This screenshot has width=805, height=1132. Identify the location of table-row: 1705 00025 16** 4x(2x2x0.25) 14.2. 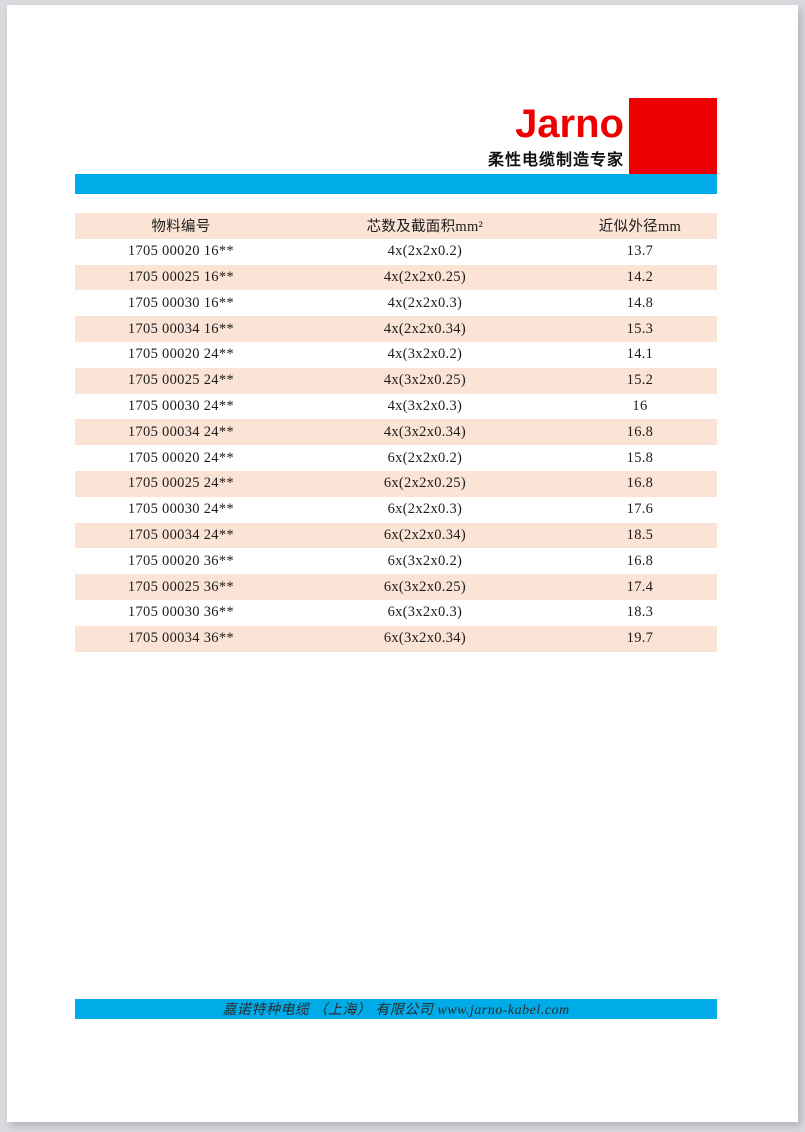
(396, 277).